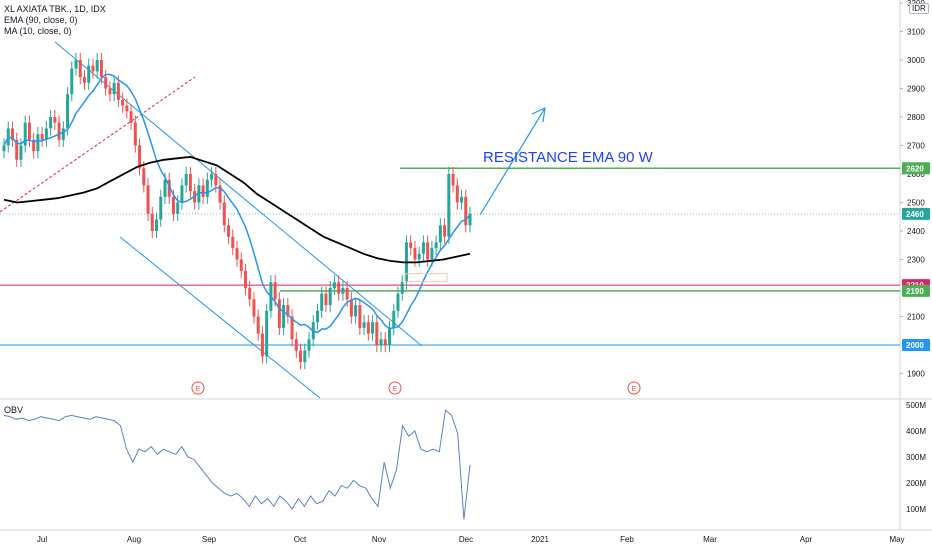  I want to click on currency-badge: IDR, so click(919, 8).